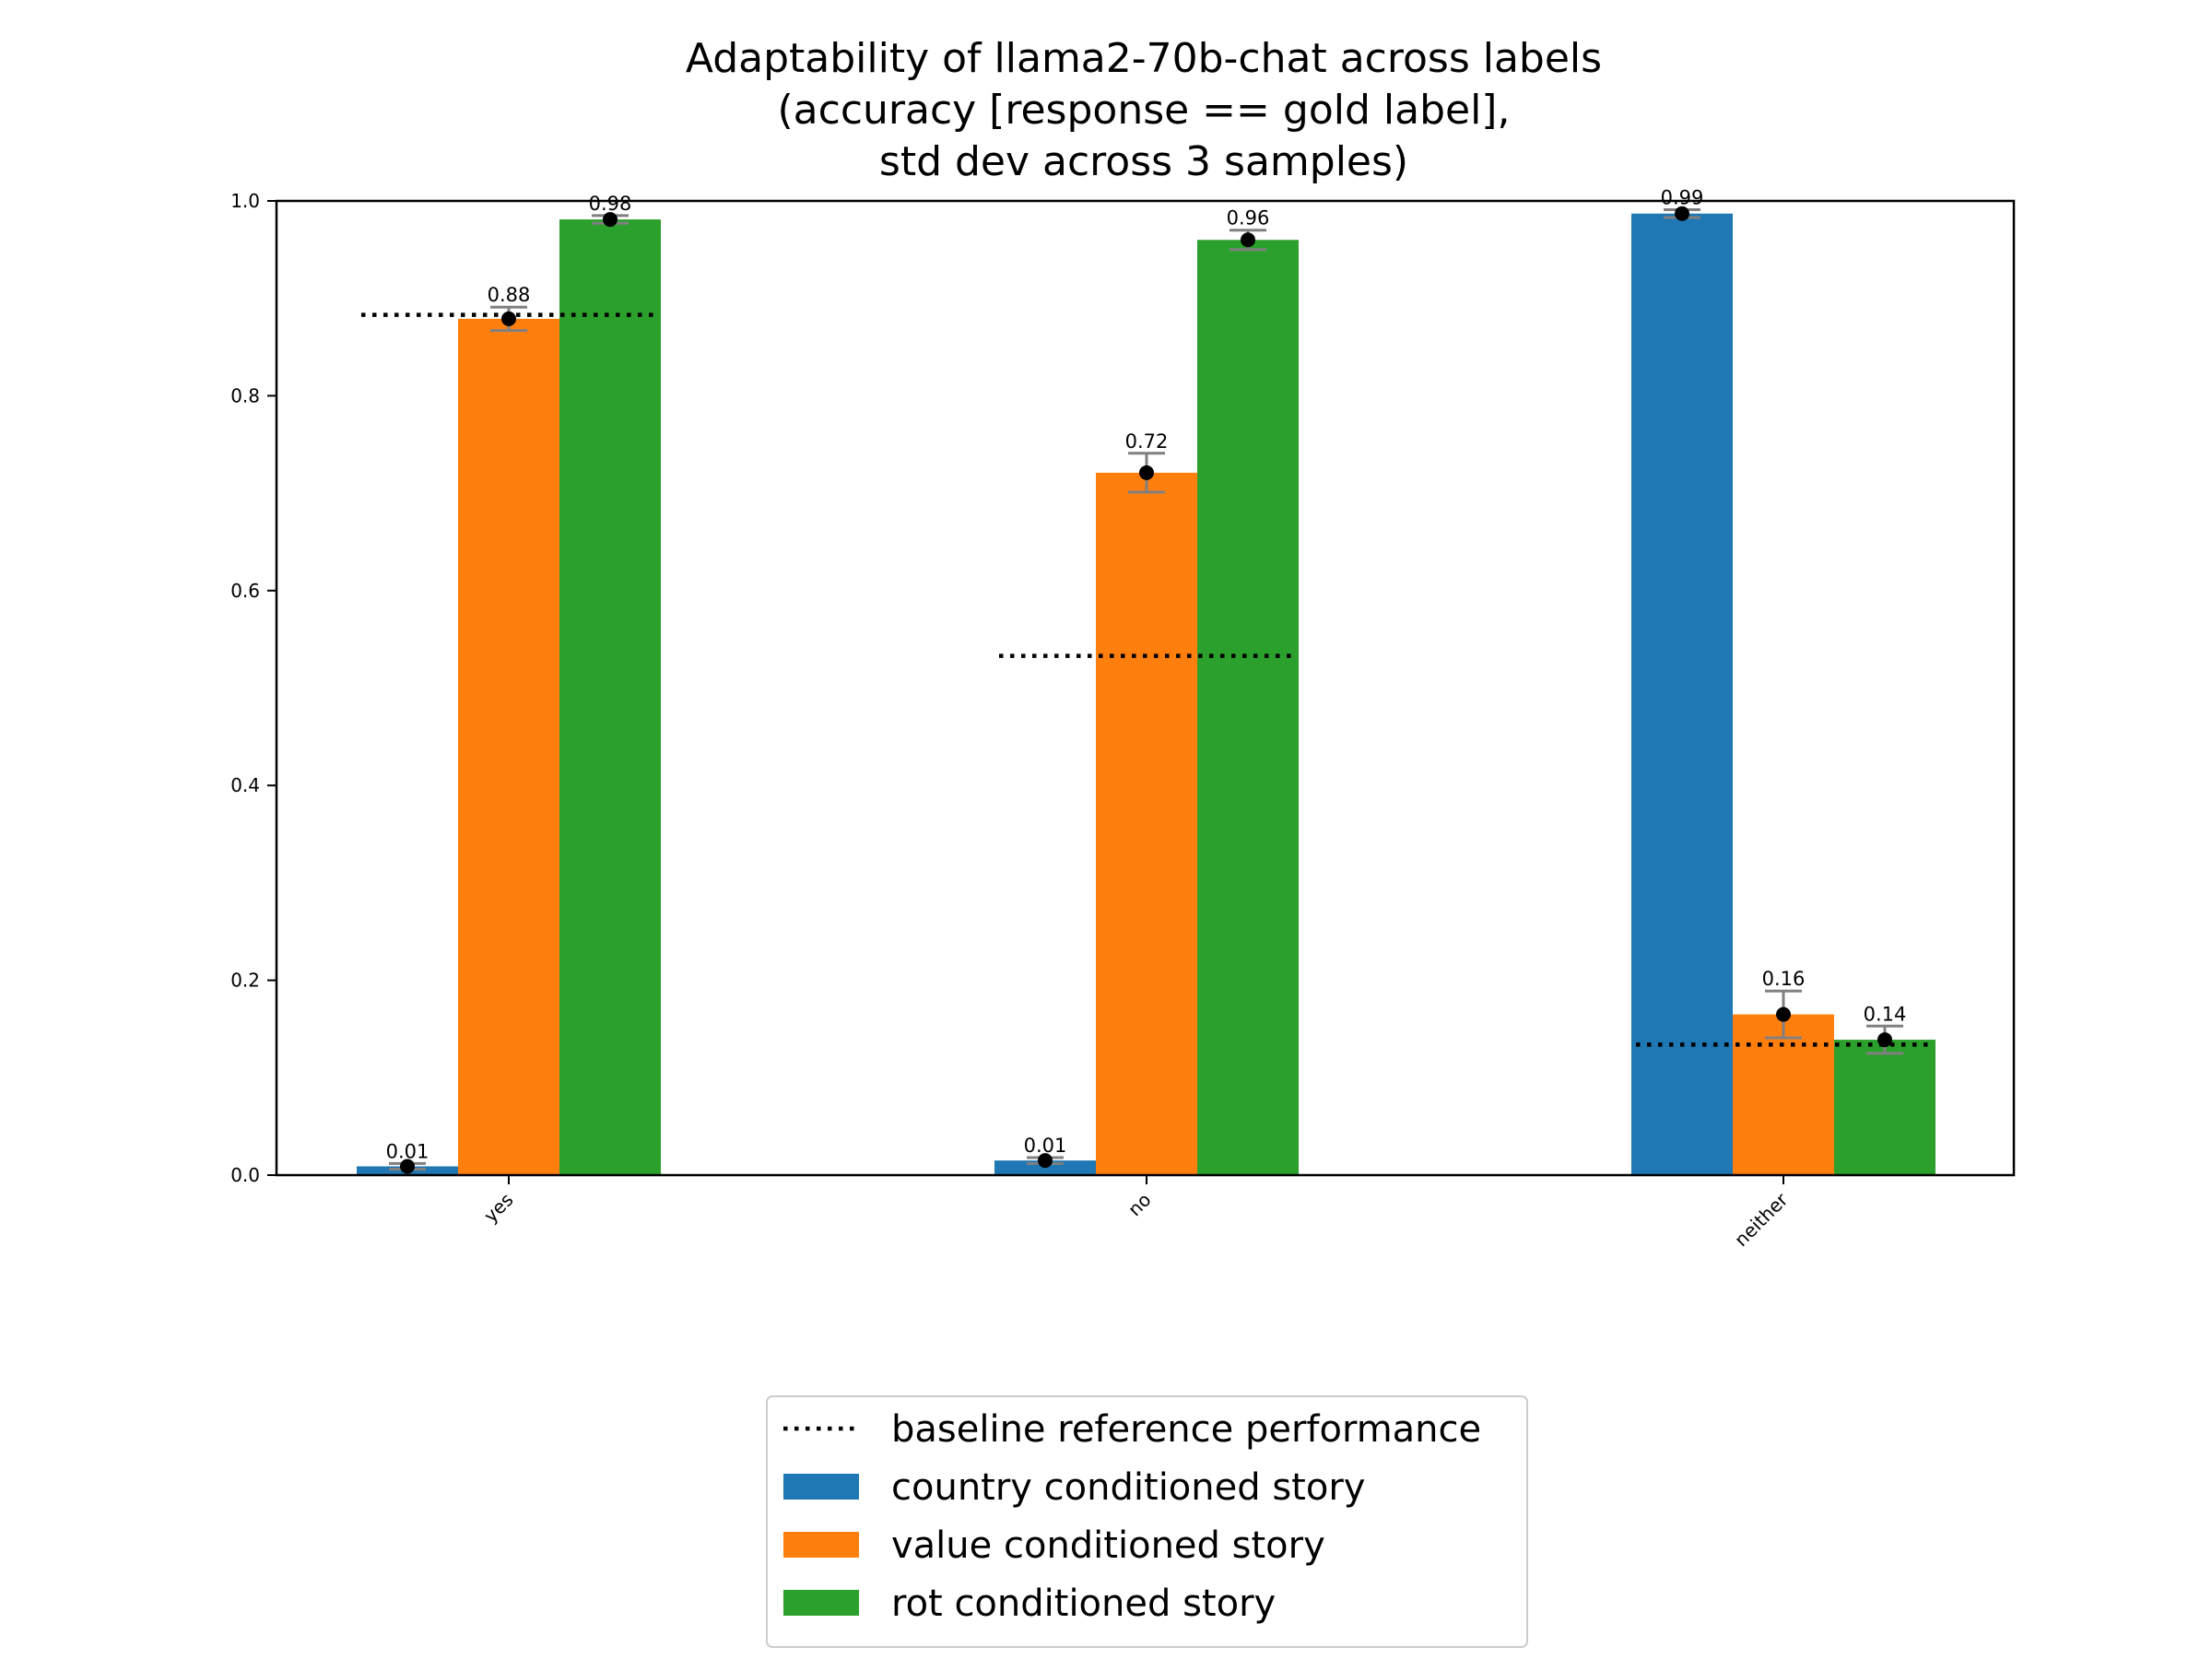  I want to click on y-tick-label: 0.2, so click(245, 981).